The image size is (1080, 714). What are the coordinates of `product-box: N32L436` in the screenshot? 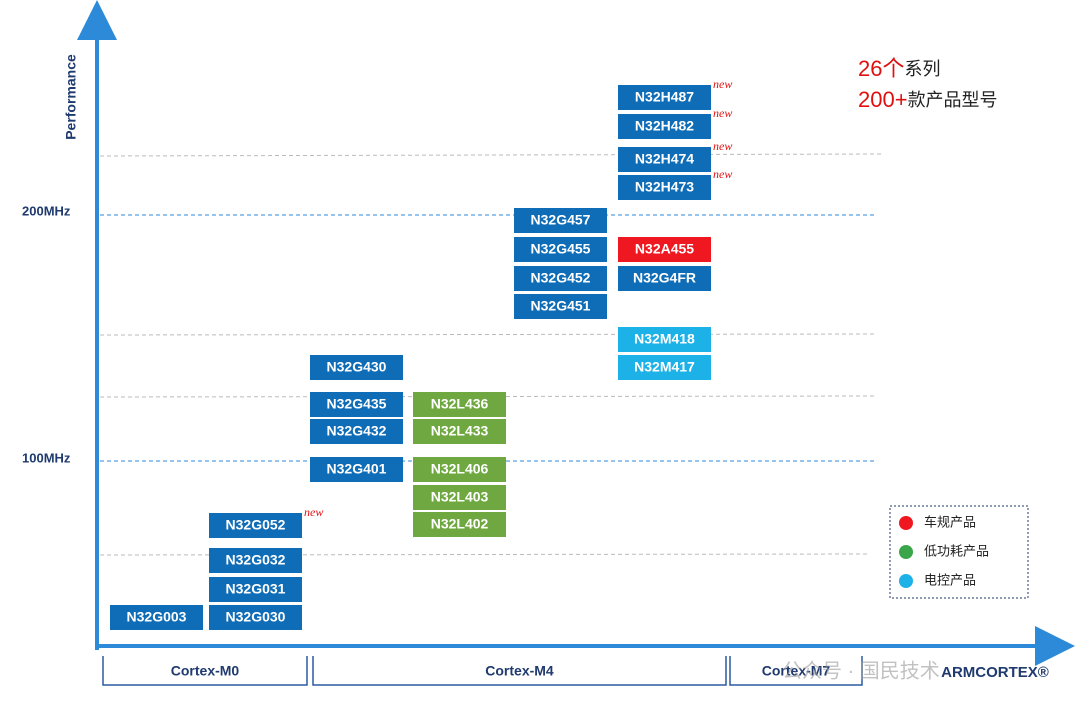 It's located at (459, 404).